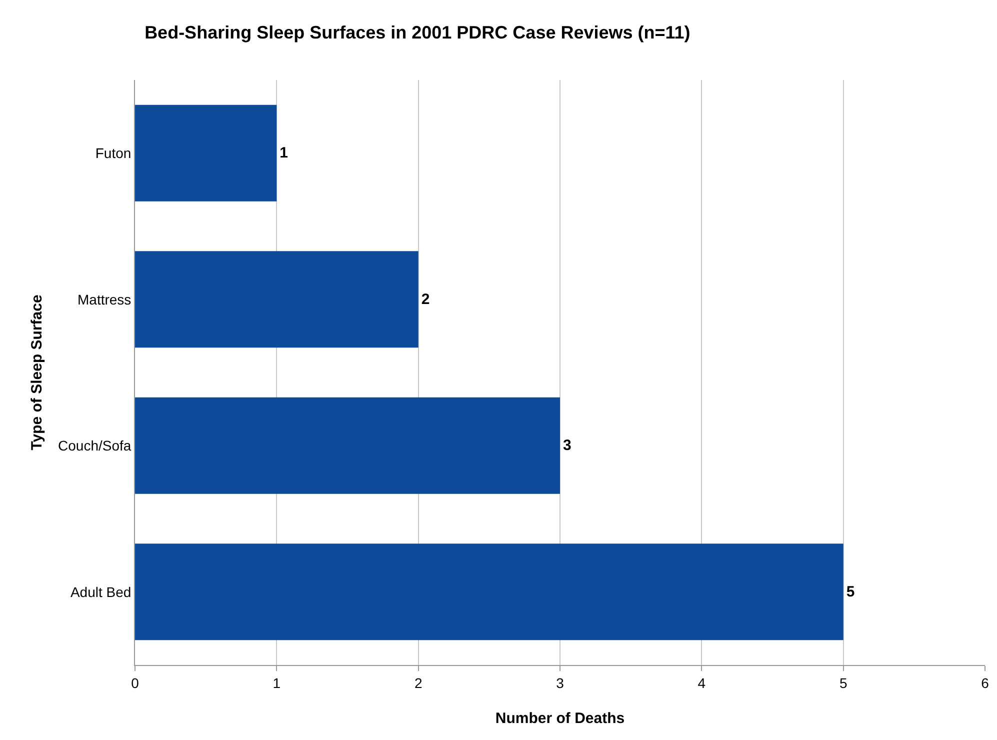 The width and height of the screenshot is (997, 740). Describe the element at coordinates (560, 682) in the screenshot. I see `x-tick-label: 3` at that location.